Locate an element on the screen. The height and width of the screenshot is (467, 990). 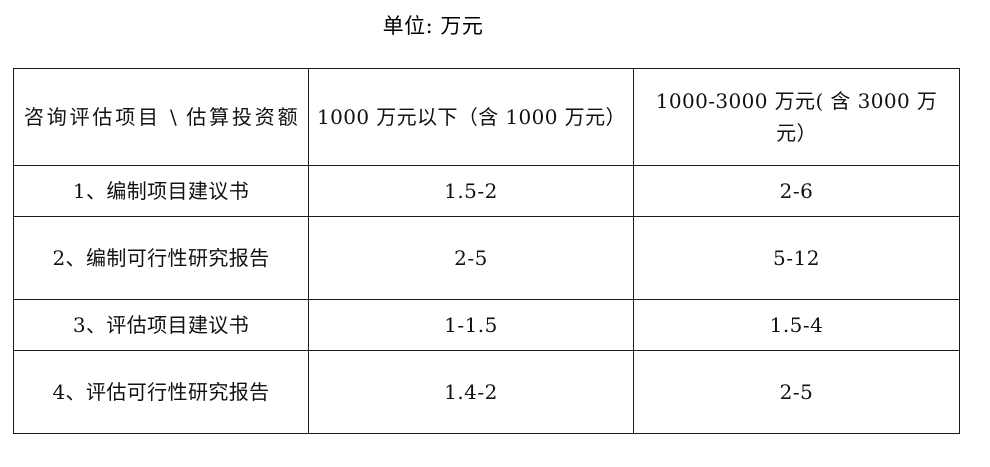
row-value-1000-3000: 2-5 is located at coordinates (796, 392).